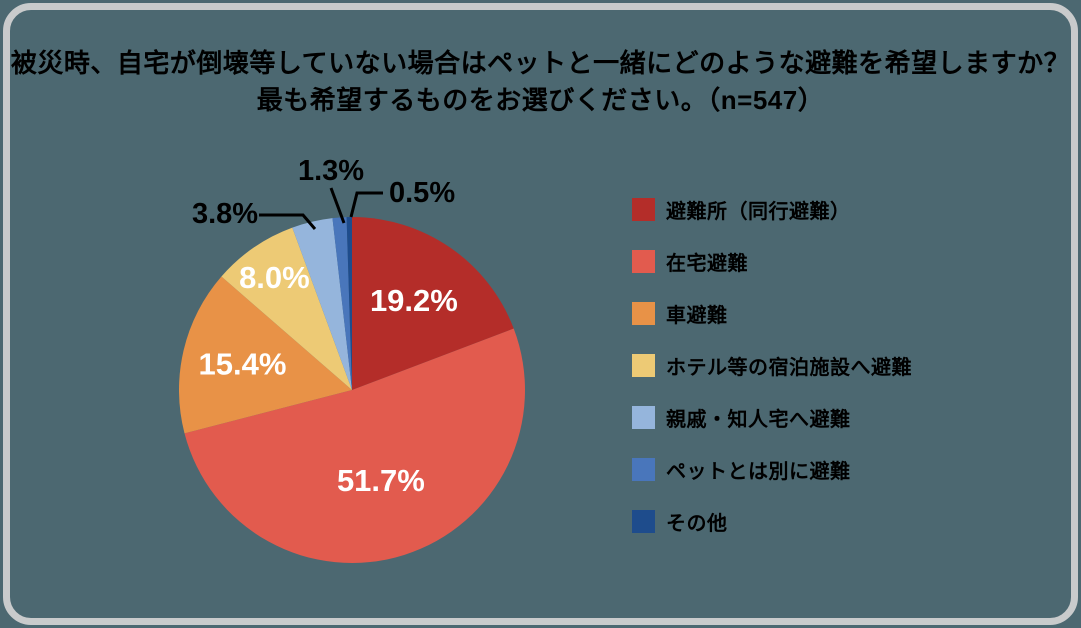  I want to click on legend-label: ホテル等の宿泊施設へ避難, so click(789, 368).